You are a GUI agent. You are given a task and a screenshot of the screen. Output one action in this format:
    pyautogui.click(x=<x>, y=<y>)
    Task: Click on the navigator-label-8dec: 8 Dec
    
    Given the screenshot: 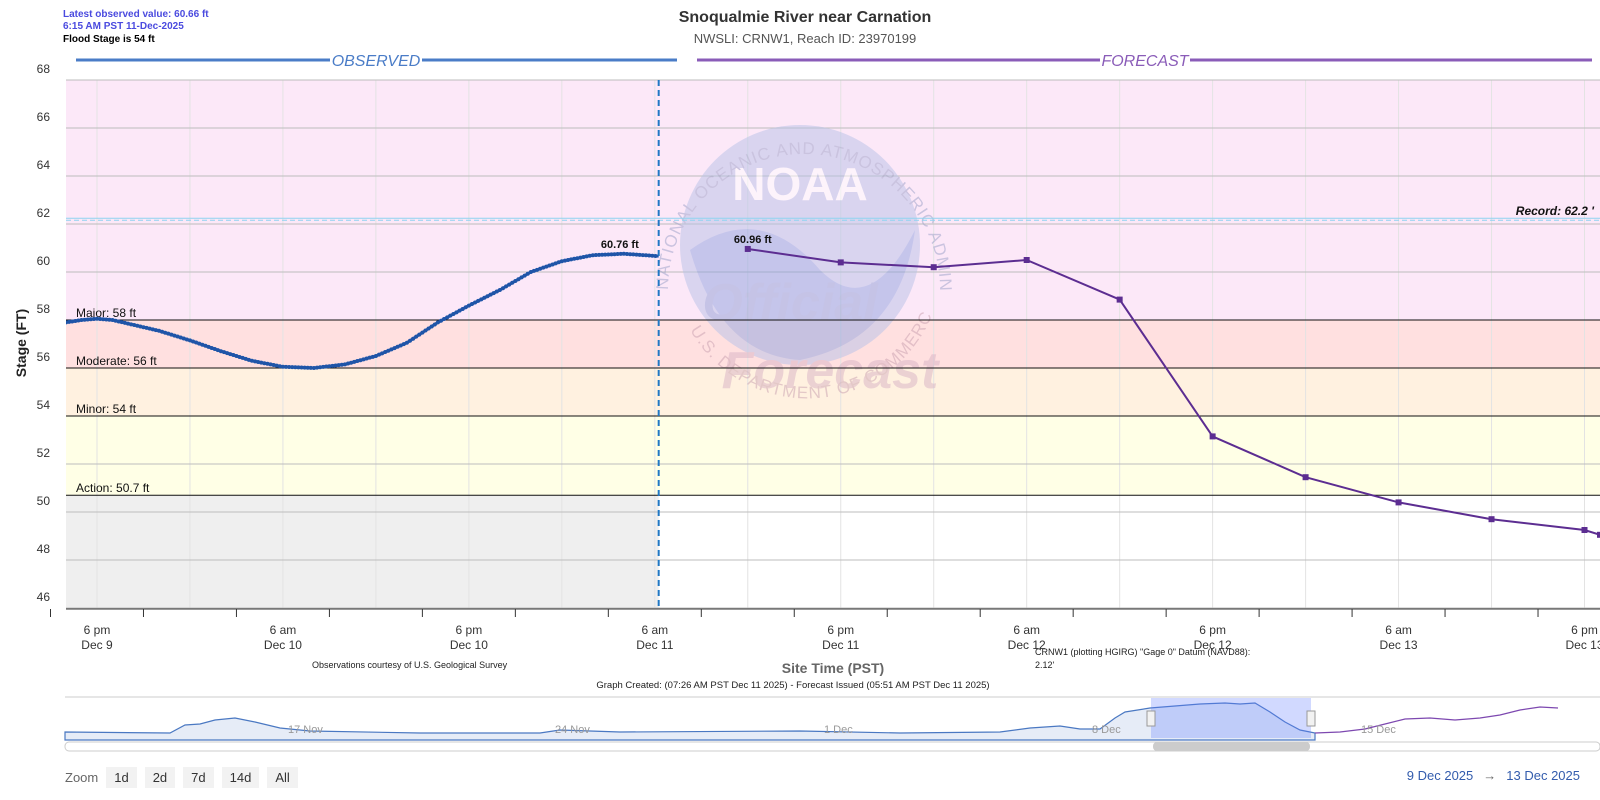 What is the action you would take?
    pyautogui.click(x=1106, y=730)
    